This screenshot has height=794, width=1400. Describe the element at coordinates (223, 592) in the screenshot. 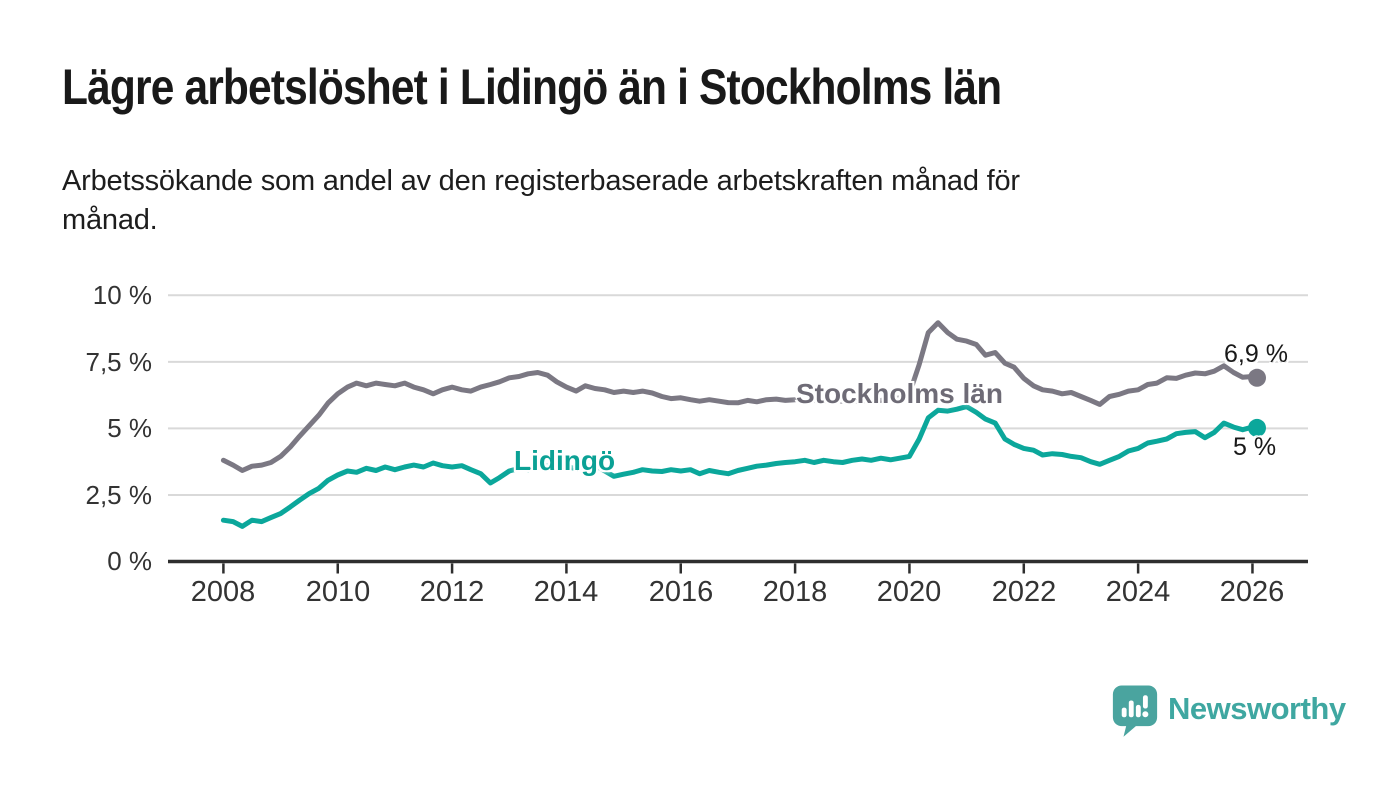

I see `x-tick-label-2008: 2008` at that location.